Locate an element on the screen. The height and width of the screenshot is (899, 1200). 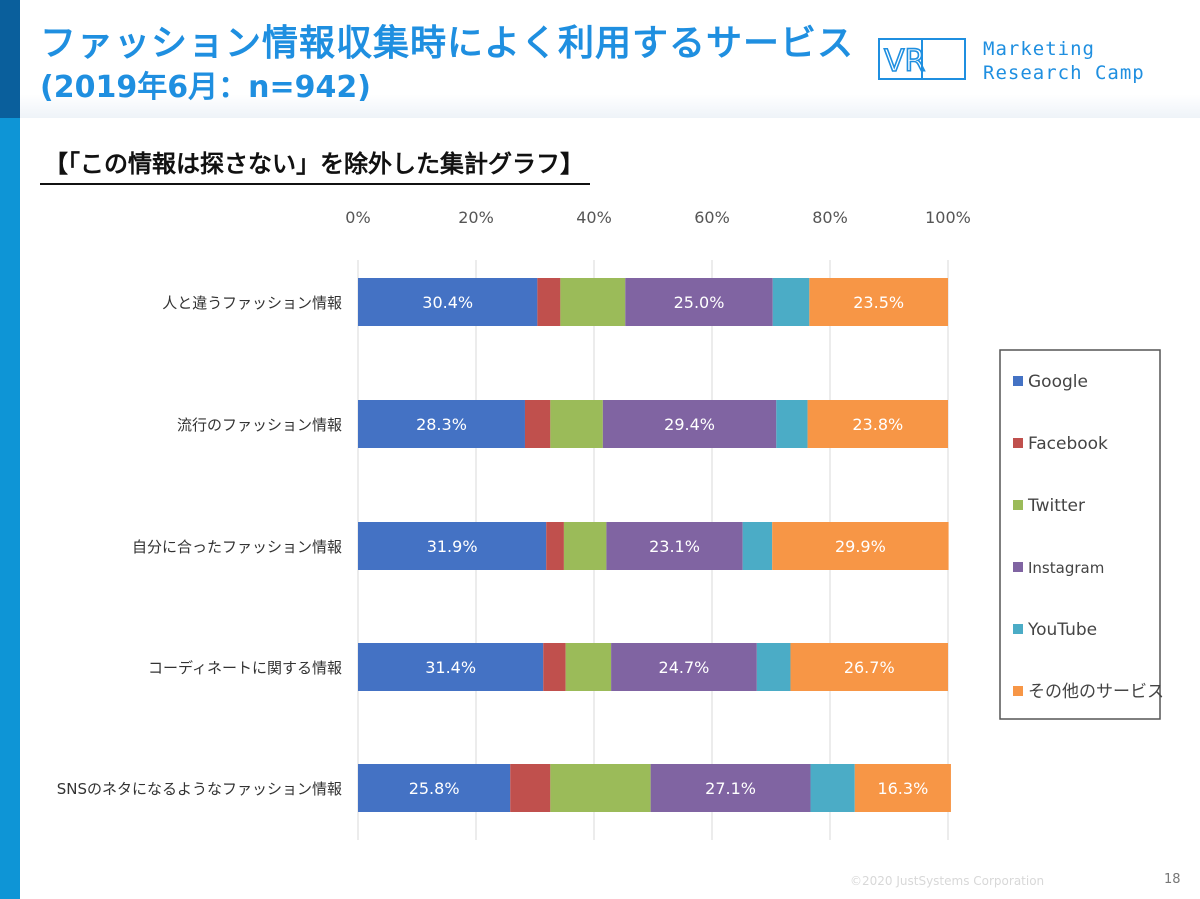
category-label: 人と違うファッション情報 is located at coordinates (252, 303).